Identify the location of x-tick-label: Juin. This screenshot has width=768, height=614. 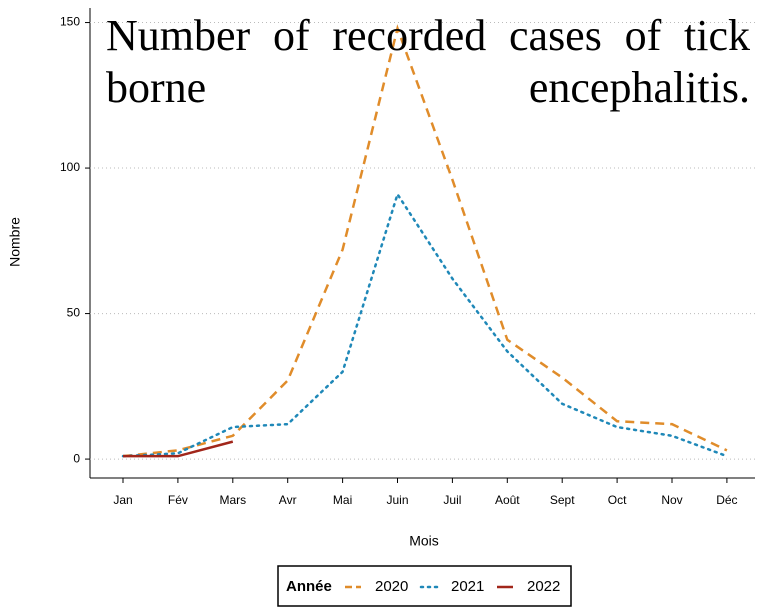
(397, 500).